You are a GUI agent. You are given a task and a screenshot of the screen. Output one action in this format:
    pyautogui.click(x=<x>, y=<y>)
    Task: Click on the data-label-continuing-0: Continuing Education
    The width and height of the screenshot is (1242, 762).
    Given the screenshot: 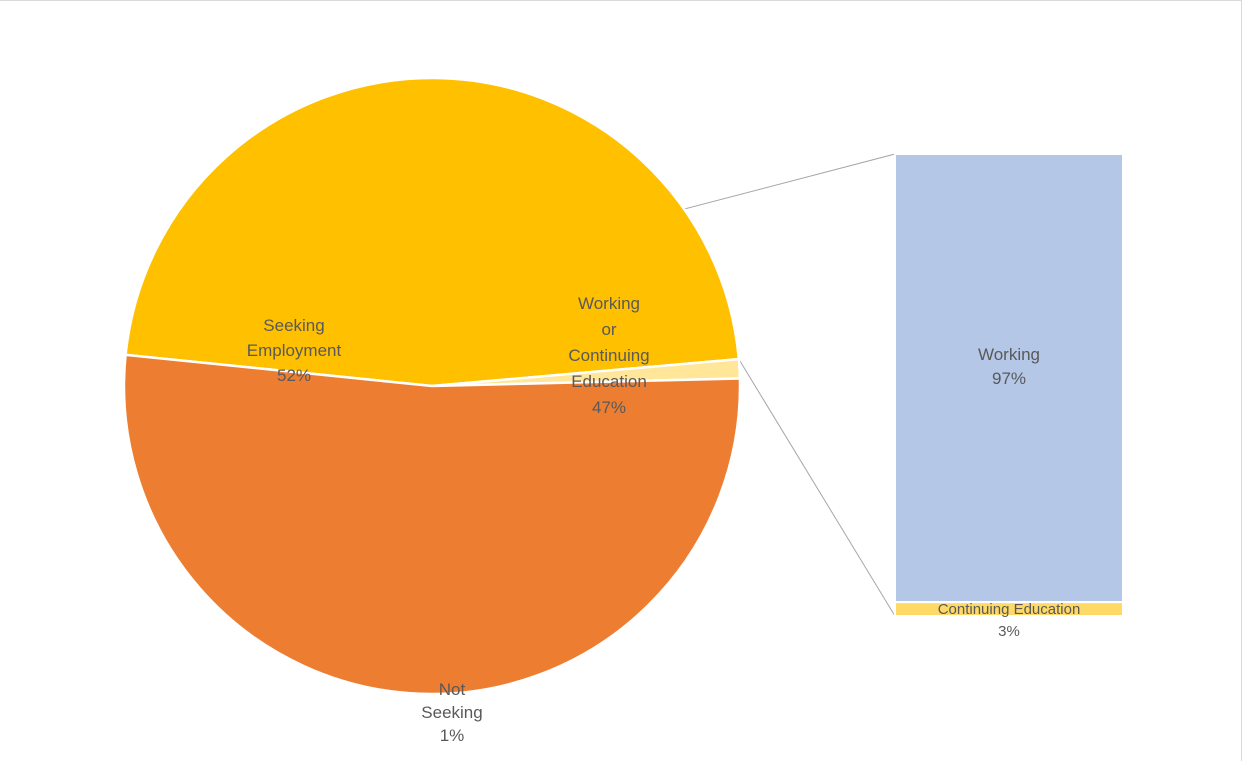 What is the action you would take?
    pyautogui.click(x=1009, y=609)
    